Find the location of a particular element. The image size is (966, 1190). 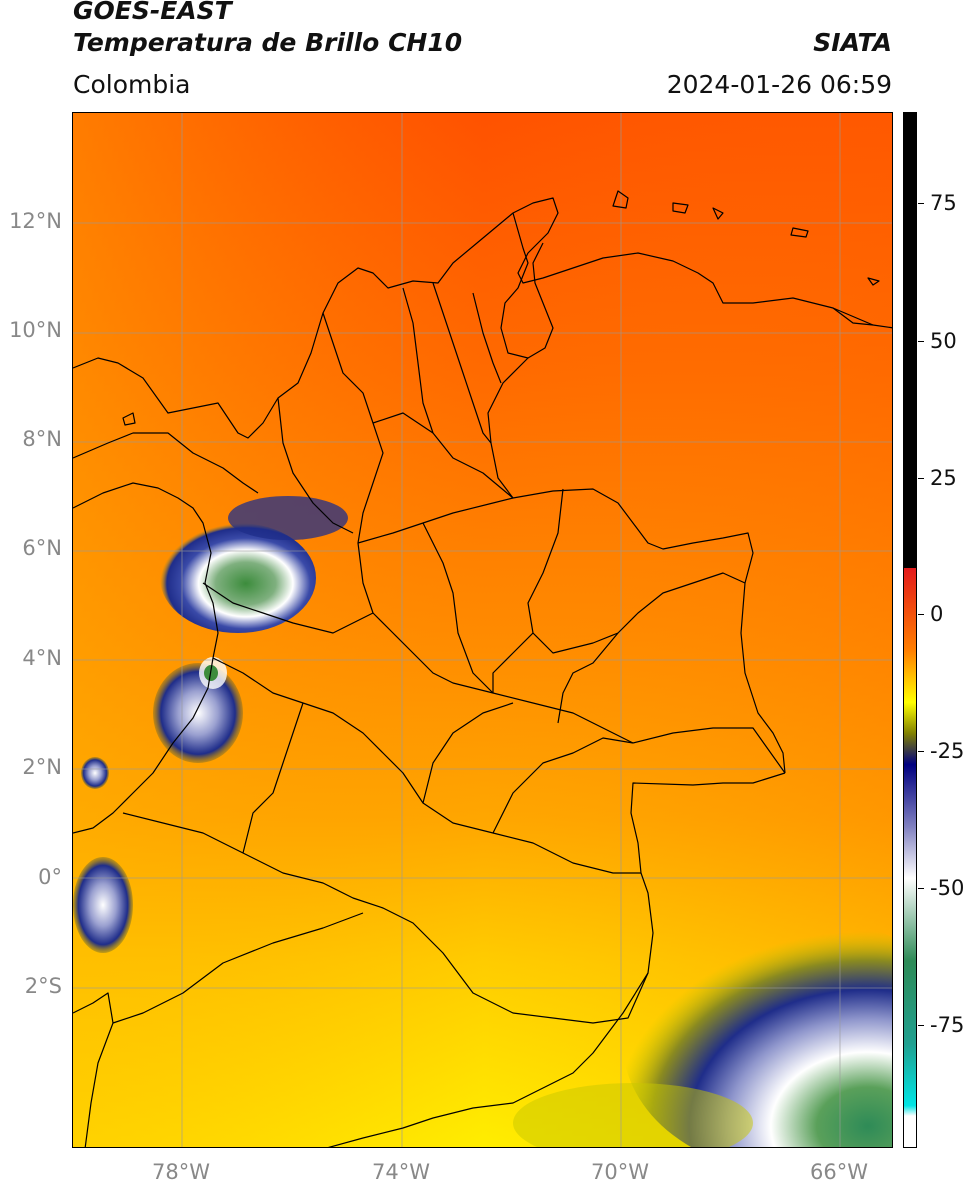

satellite-title: GOES-EAST is located at coordinates (152, 12).